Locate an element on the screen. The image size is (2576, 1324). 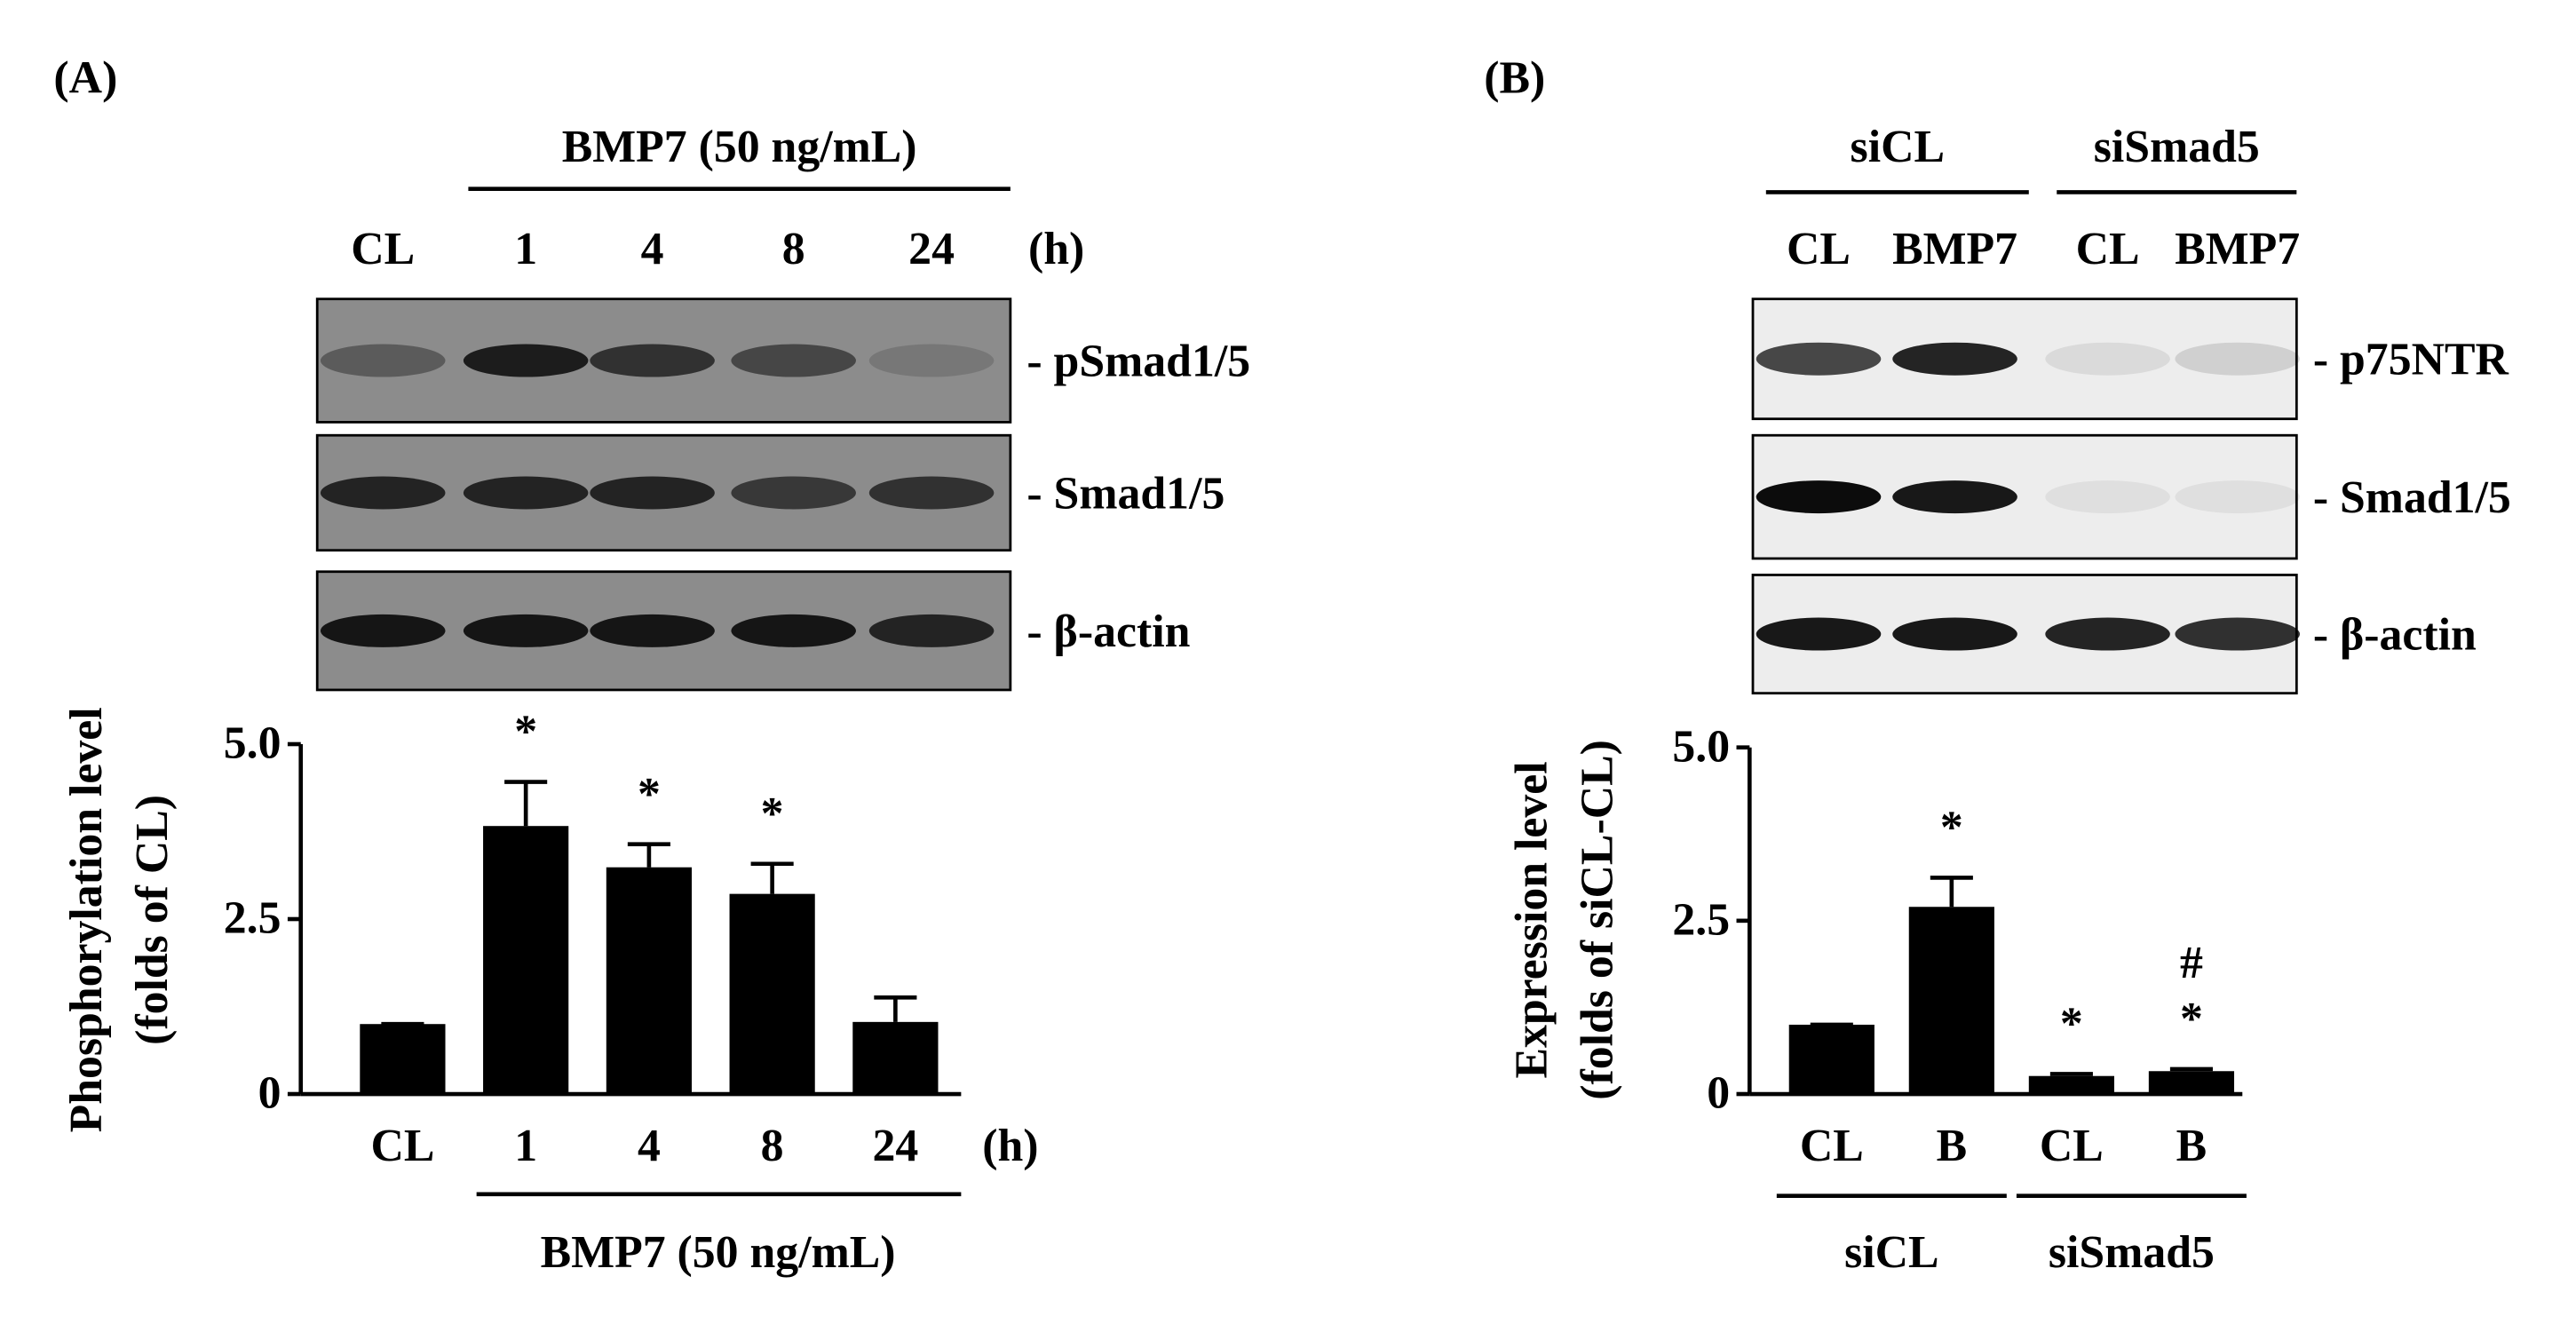
x-group-label: siSmad5 is located at coordinates (2132, 1252).